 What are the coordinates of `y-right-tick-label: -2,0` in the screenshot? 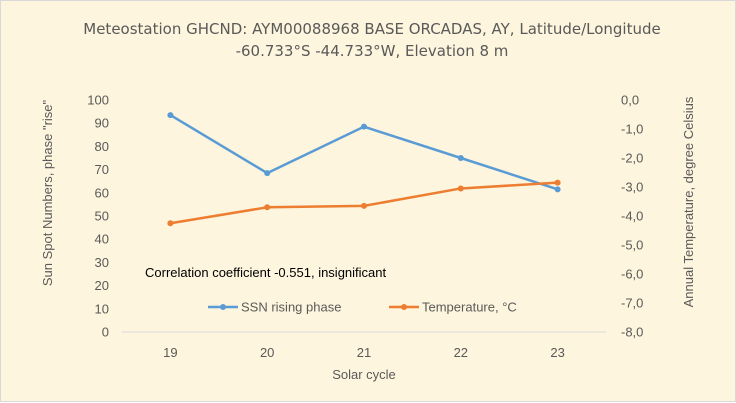 It's located at (632, 158).